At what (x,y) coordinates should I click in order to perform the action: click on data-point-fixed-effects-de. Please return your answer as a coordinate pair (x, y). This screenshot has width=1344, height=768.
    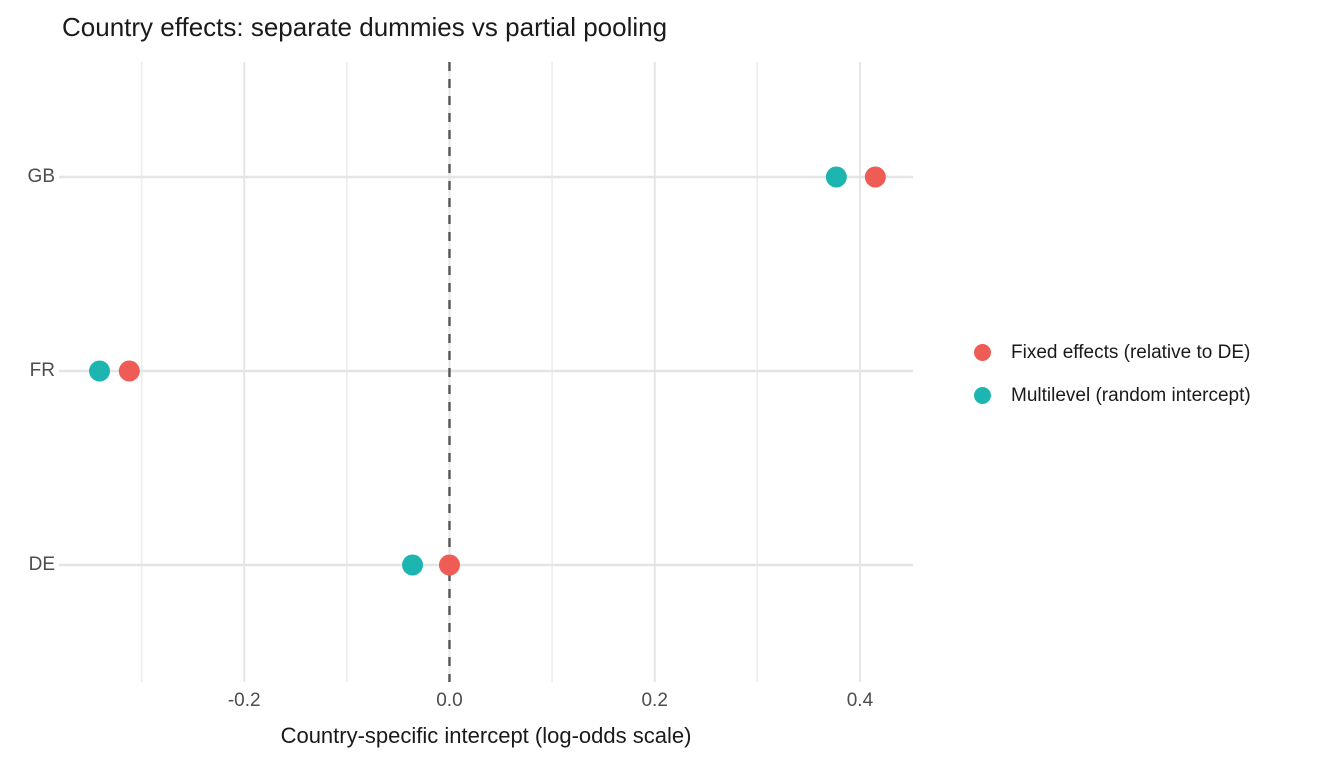
    Looking at the image, I should click on (449, 565).